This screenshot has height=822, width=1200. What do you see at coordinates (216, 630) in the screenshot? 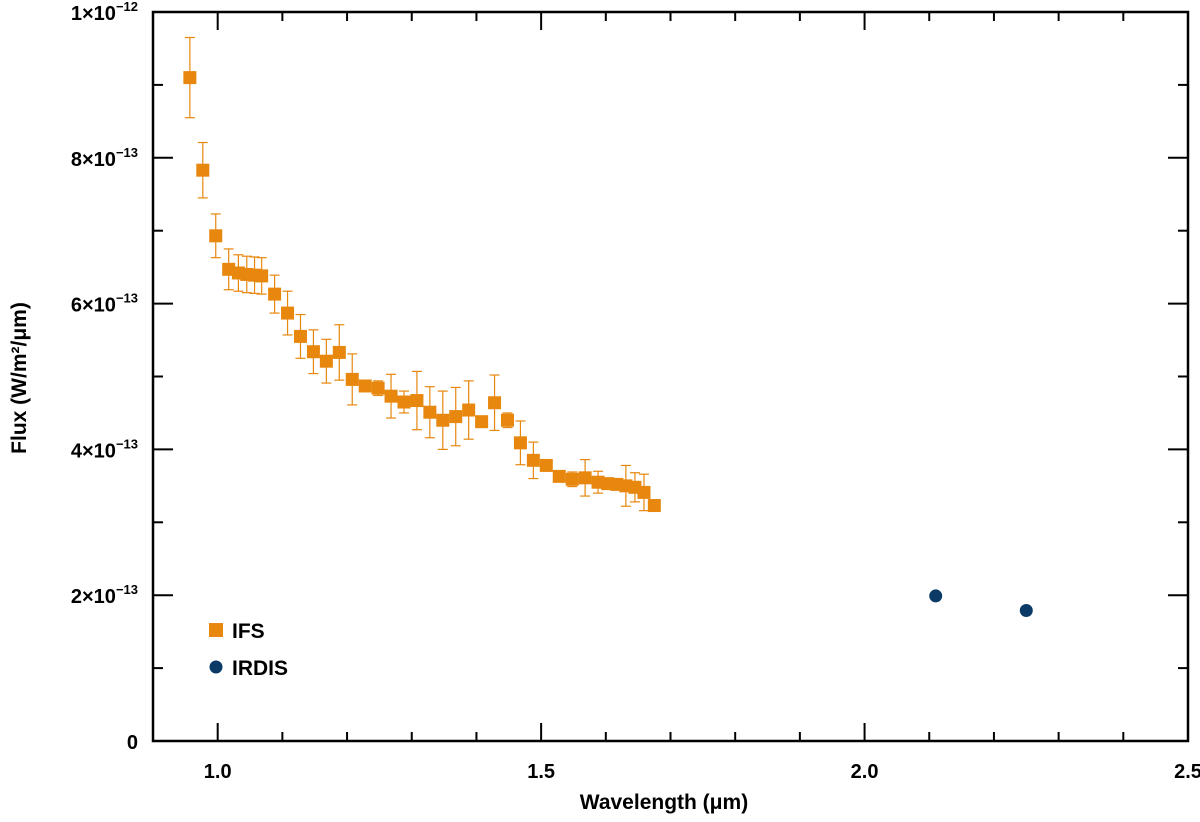
I see `legend-marker-ifs` at bounding box center [216, 630].